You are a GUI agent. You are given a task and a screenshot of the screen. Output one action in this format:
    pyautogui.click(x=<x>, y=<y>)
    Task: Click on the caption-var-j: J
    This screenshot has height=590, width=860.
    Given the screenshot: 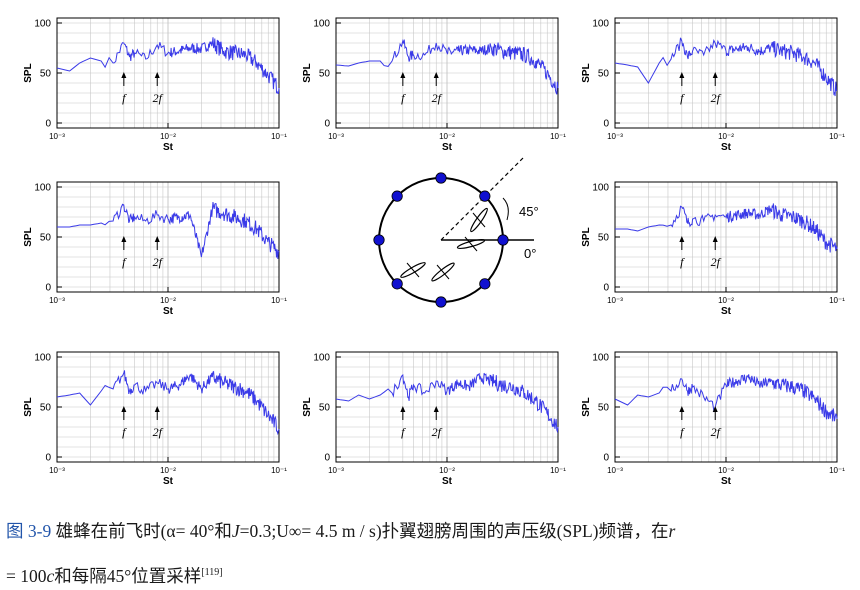 What is the action you would take?
    pyautogui.click(x=235, y=531)
    